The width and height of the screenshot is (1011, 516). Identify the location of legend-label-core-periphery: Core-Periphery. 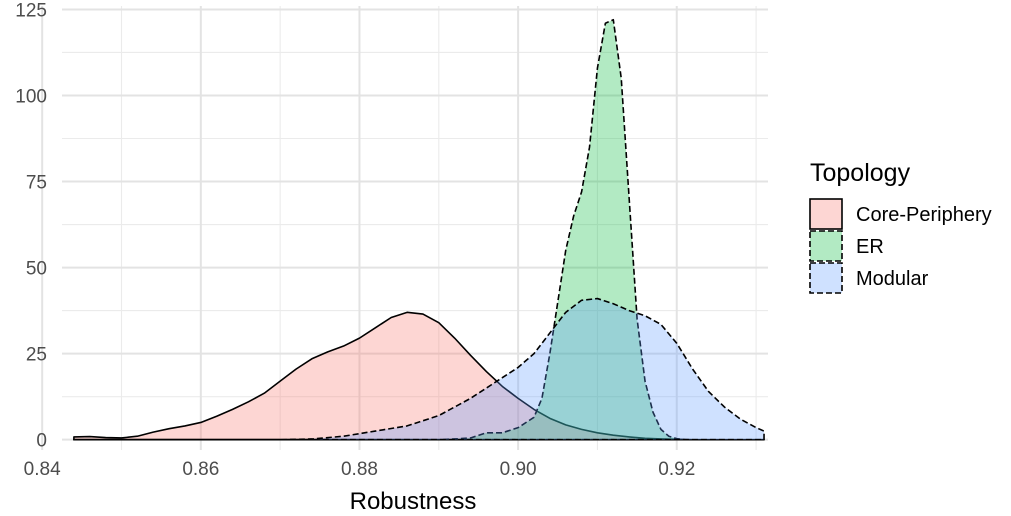
(924, 215).